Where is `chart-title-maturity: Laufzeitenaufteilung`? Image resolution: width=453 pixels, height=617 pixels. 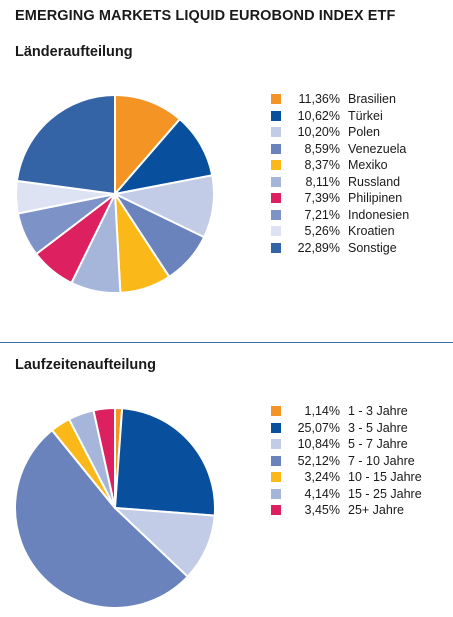
chart-title-maturity: Laufzeitenaufteilung is located at coordinates (85, 365).